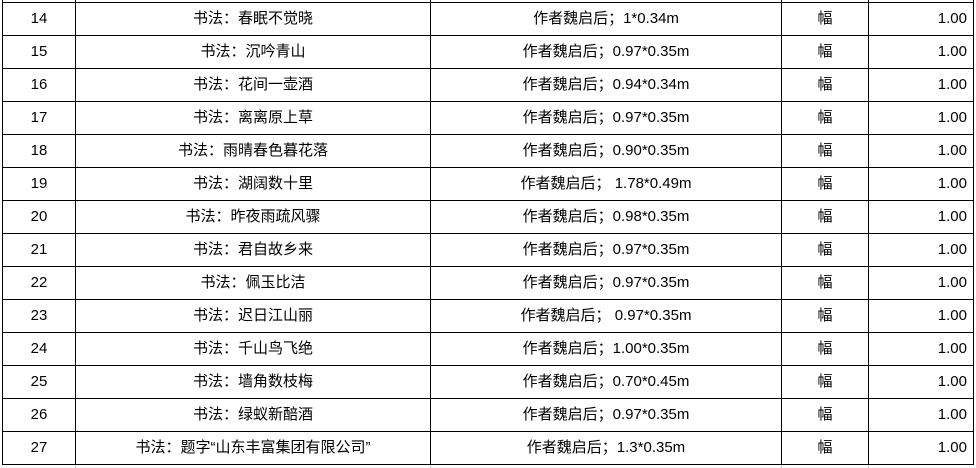 This screenshot has width=976, height=468. I want to click on table-row: 14 书法：春眠不觉晓 作者魏启后；1*0.34m 幅 1.00, so click(488, 19).